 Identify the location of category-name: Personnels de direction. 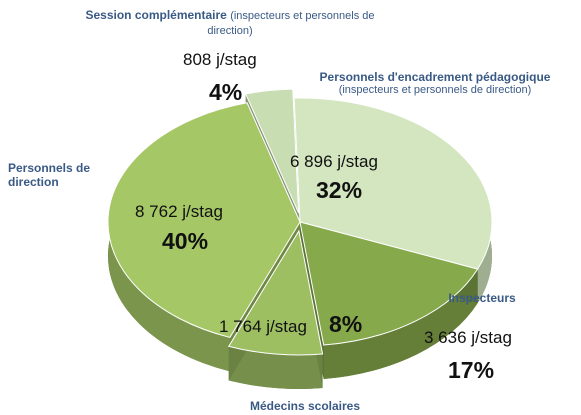
(49, 175).